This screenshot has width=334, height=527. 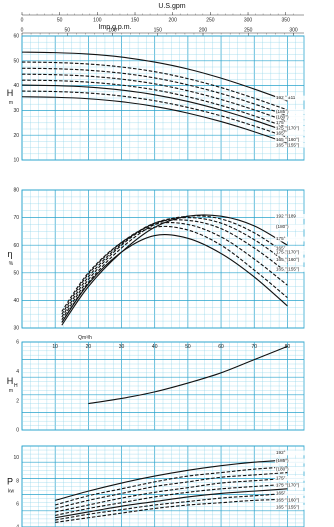 I want to click on impgpm-tick-label: 250, so click(x=248, y=31).